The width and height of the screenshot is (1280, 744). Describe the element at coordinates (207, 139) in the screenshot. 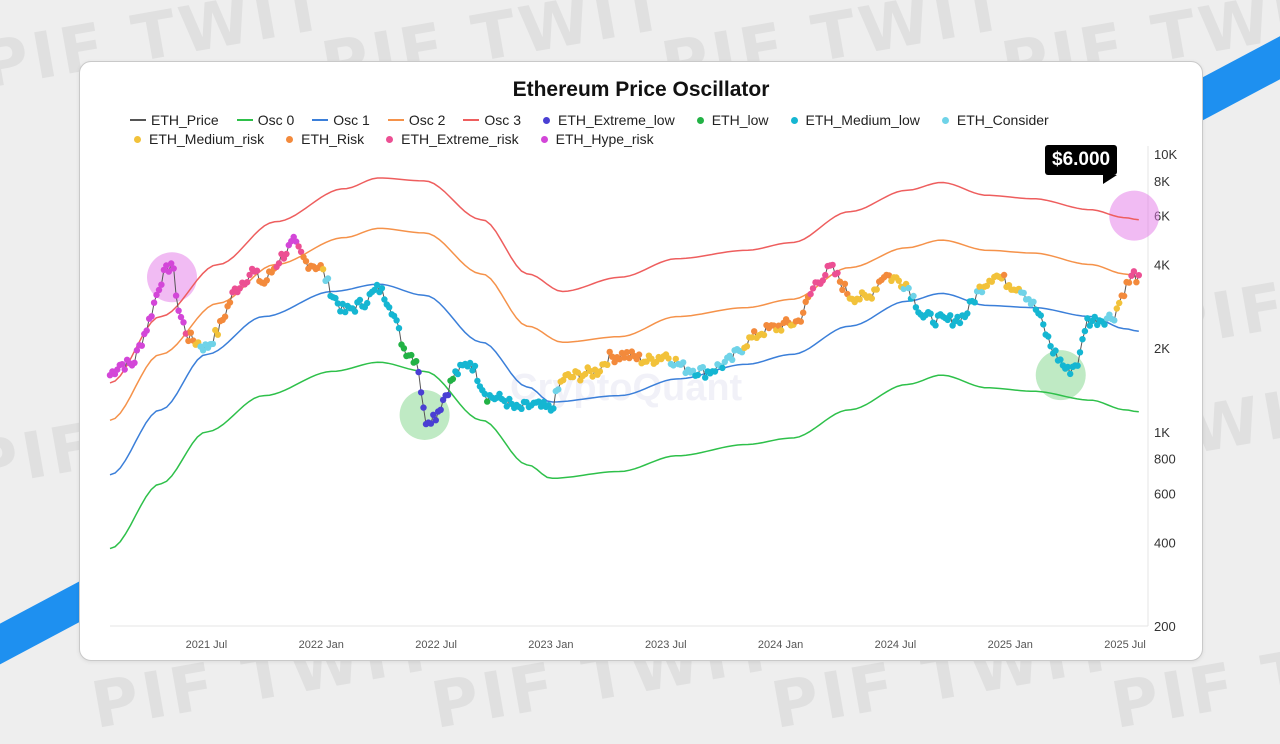

I see `legend-label: ETH_Medium_risk` at that location.